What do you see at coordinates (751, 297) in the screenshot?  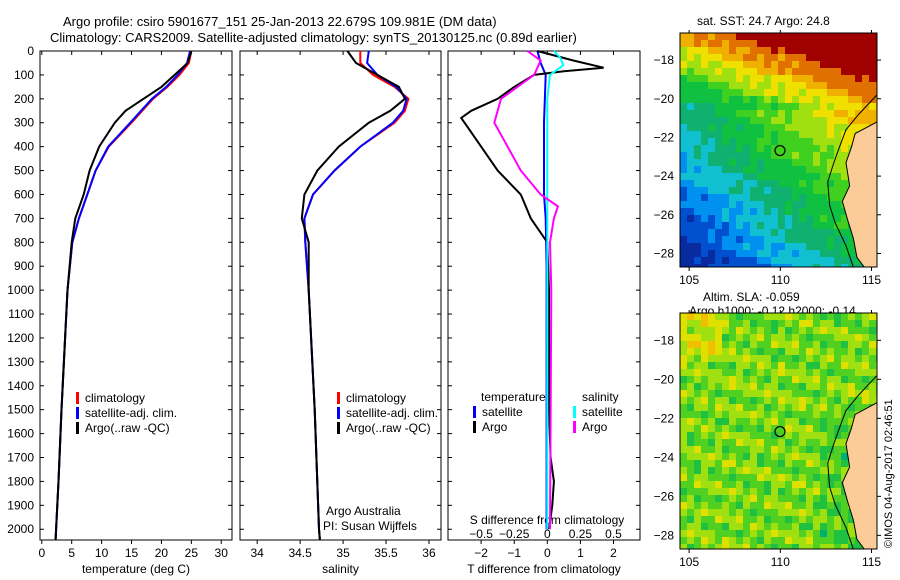 I see `sla-map-title-line1: Altim. SLA: -0.059` at bounding box center [751, 297].